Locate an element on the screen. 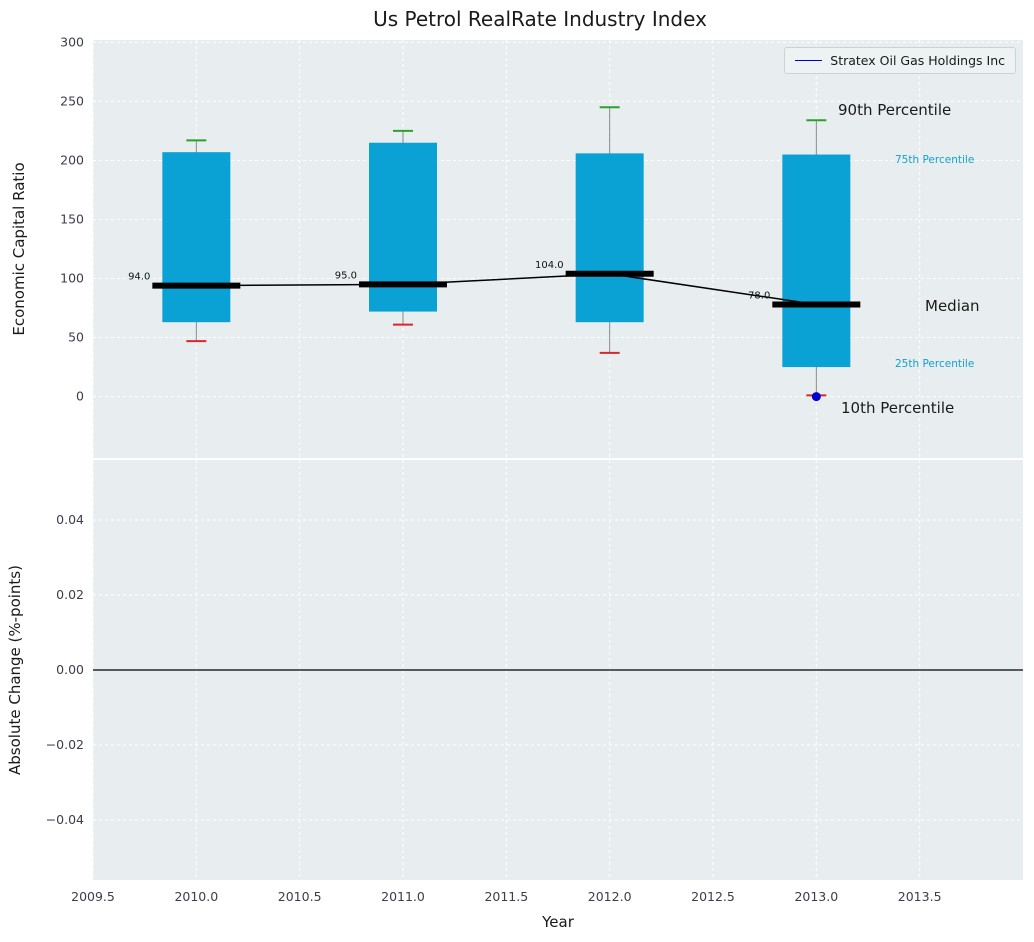 Image resolution: width=1034 pixels, height=942 pixels. y-tick-label: −0.04 is located at coordinates (65, 819).